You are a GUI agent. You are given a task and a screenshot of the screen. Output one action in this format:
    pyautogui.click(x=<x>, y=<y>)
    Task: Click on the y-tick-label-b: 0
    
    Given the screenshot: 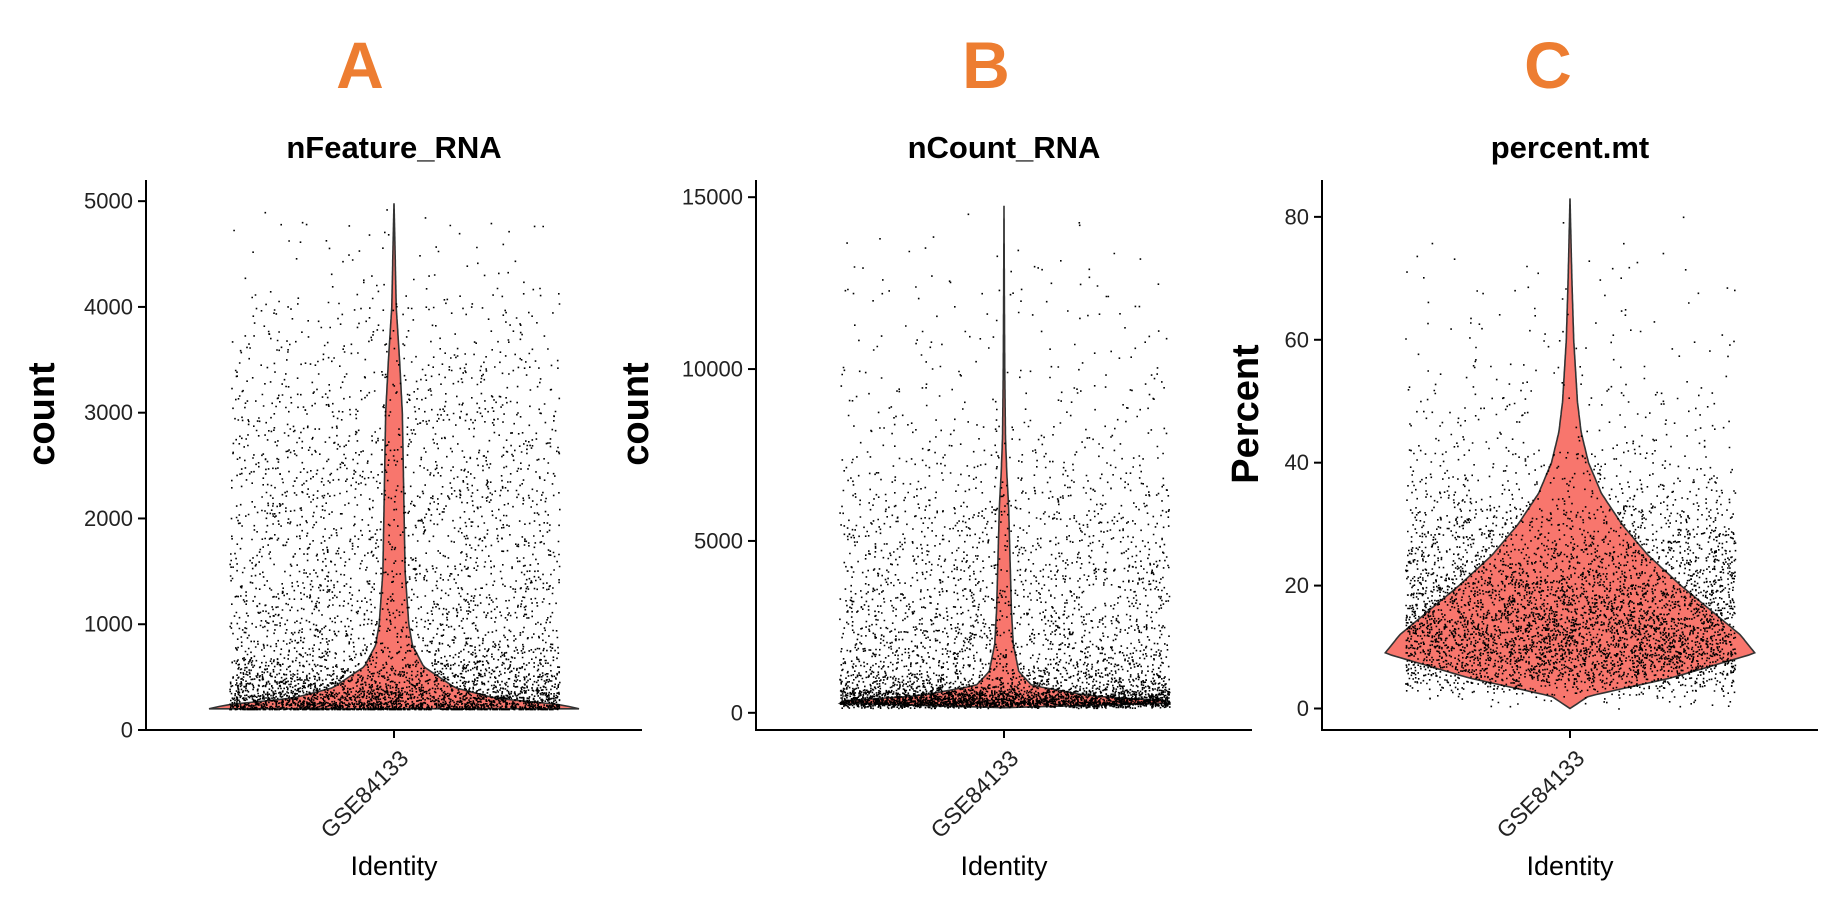 What is the action you would take?
    pyautogui.click(x=737, y=712)
    